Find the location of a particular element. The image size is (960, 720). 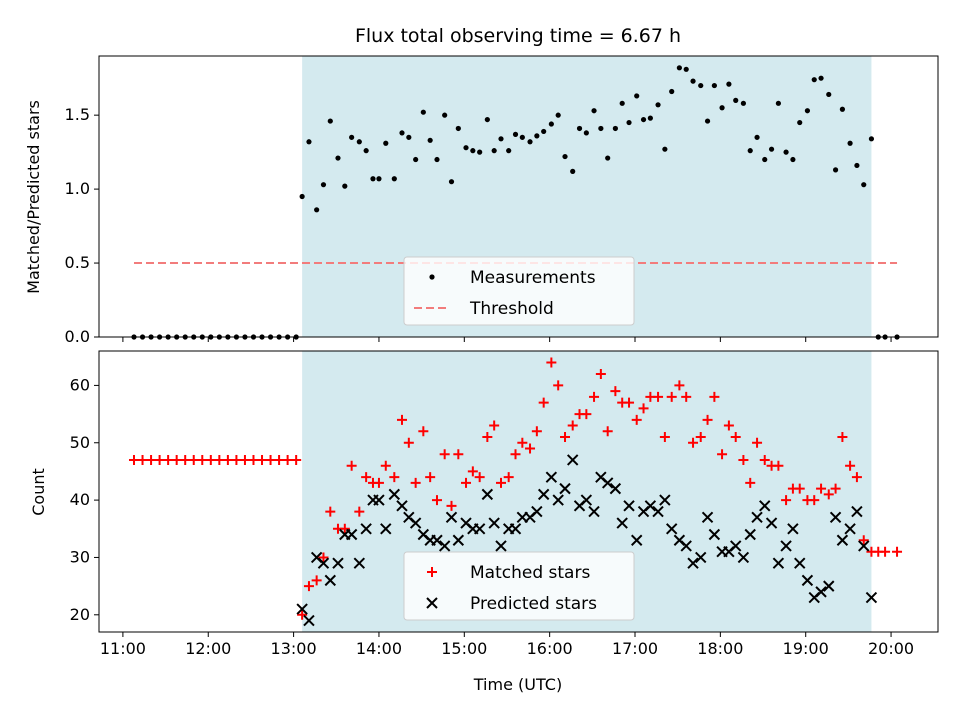

y-tick-label: 60 is located at coordinates (80, 384).